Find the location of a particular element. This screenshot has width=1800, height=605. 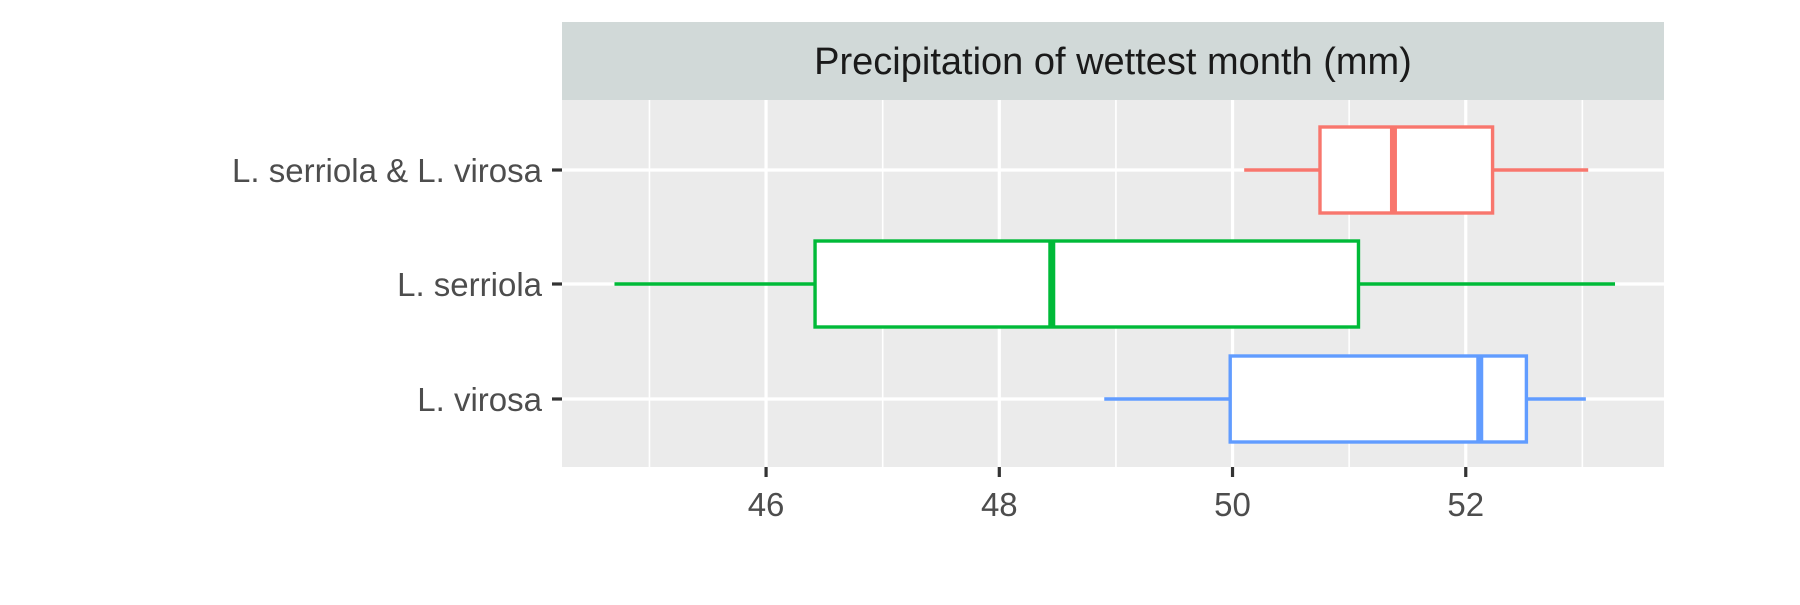

x-tick-label: 46 is located at coordinates (766, 504).